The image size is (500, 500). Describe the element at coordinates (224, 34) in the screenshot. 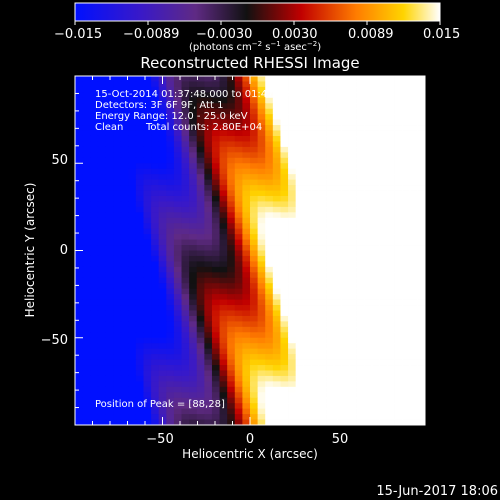

I see `colorbar-tick-label-3: −0.0030` at that location.